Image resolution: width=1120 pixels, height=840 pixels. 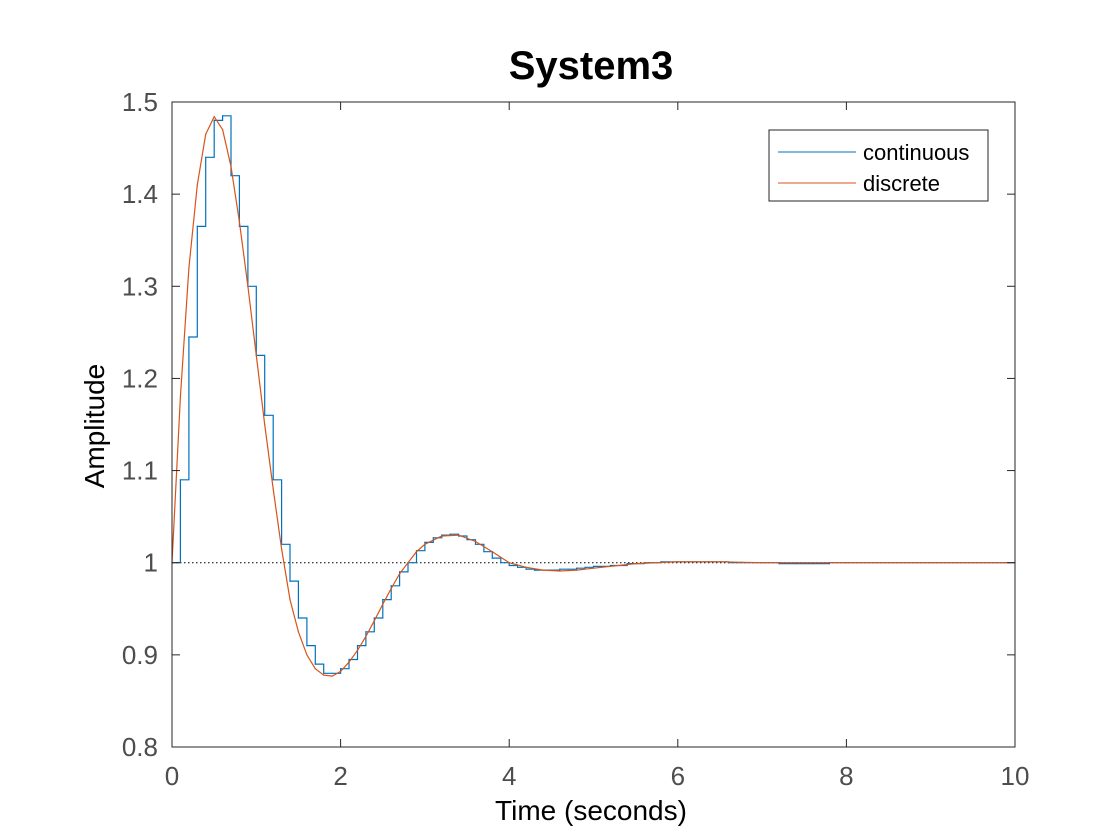 What do you see at coordinates (140, 655) in the screenshot?
I see `y-tick-label: 0.9` at bounding box center [140, 655].